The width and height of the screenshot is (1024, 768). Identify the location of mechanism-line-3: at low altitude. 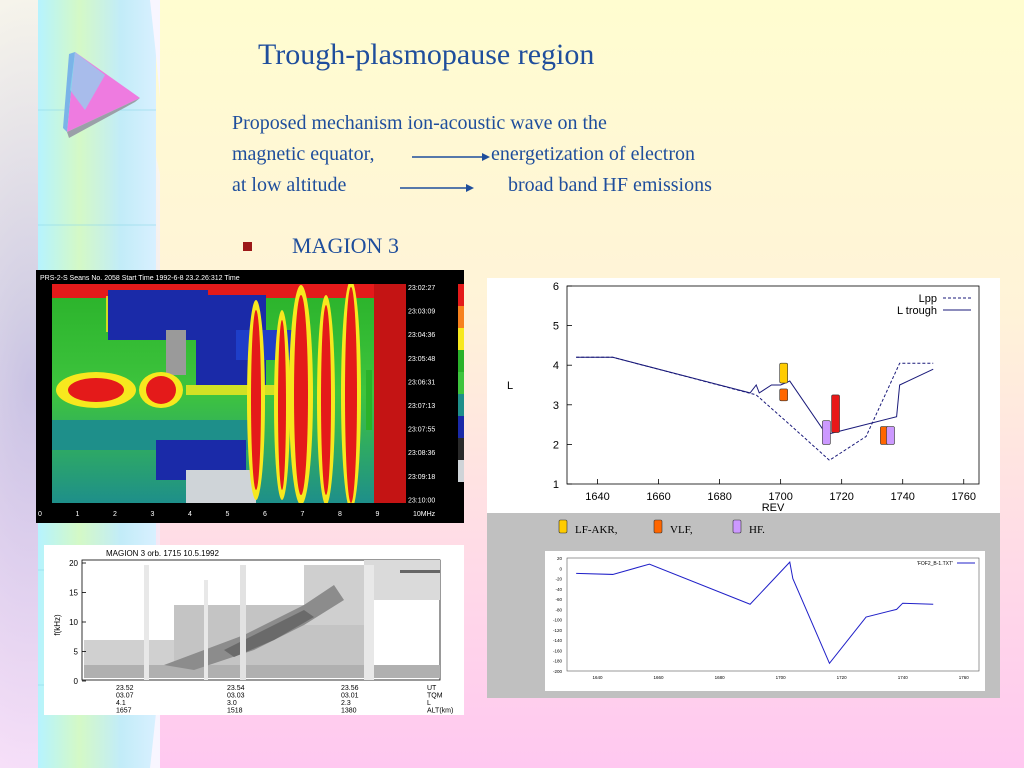
(289, 185).